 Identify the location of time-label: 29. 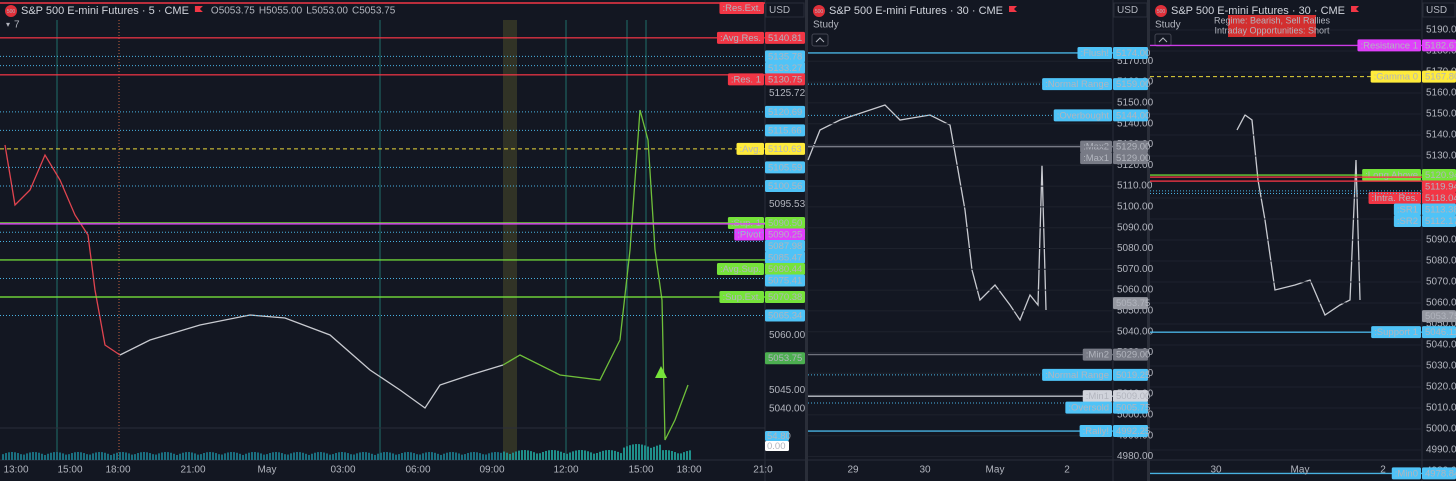
(853, 470).